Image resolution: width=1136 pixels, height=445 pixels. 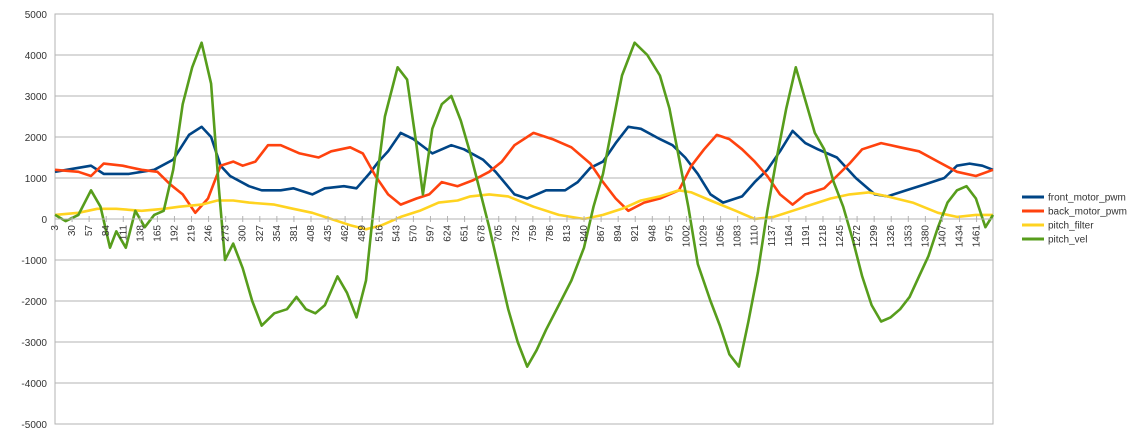 What do you see at coordinates (516, 233) in the screenshot?
I see `x-tick-label: 732` at bounding box center [516, 233].